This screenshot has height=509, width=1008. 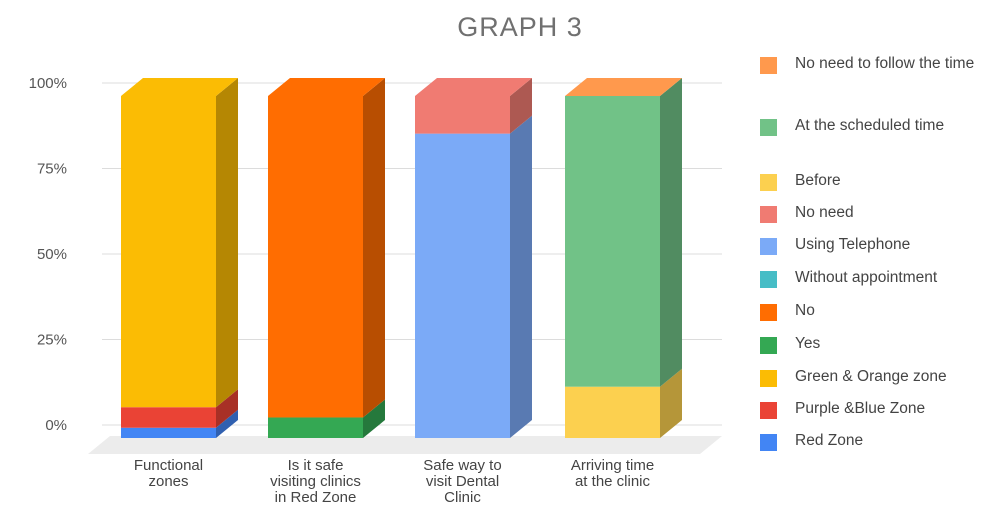 What do you see at coordinates (870, 125) in the screenshot?
I see `legend-label: At the scheduled time` at bounding box center [870, 125].